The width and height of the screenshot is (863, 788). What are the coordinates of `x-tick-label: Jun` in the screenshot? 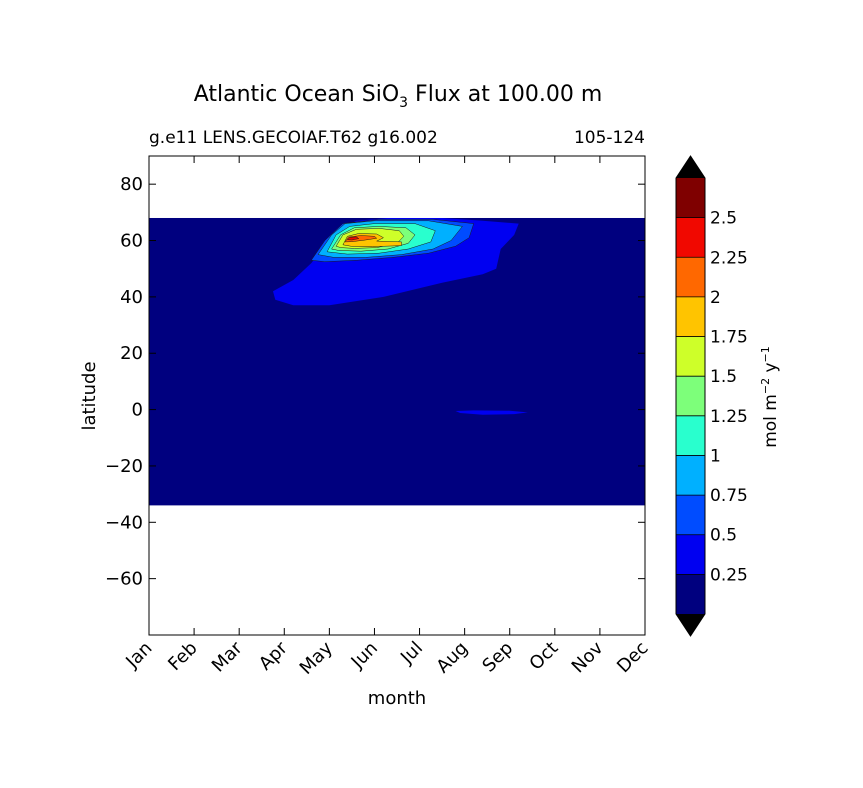 It's located at (364, 655).